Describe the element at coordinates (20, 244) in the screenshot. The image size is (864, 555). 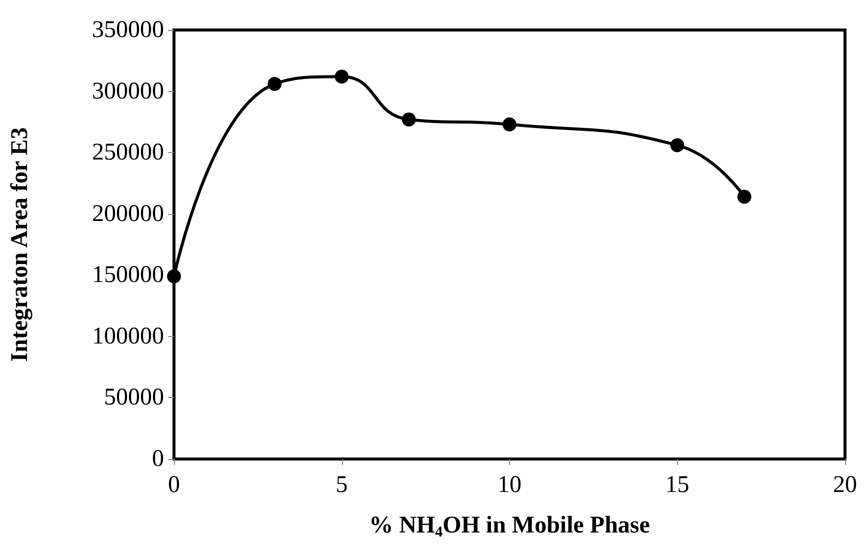
I see `y-axis-title: Integraton Area for E3` at that location.